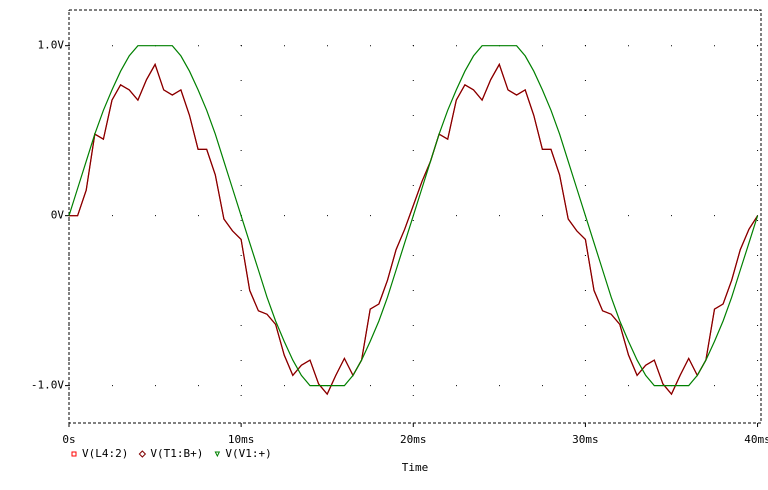 The width and height of the screenshot is (768, 490). Describe the element at coordinates (58, 215) in the screenshot. I see `y-tick-label: 0V` at that location.